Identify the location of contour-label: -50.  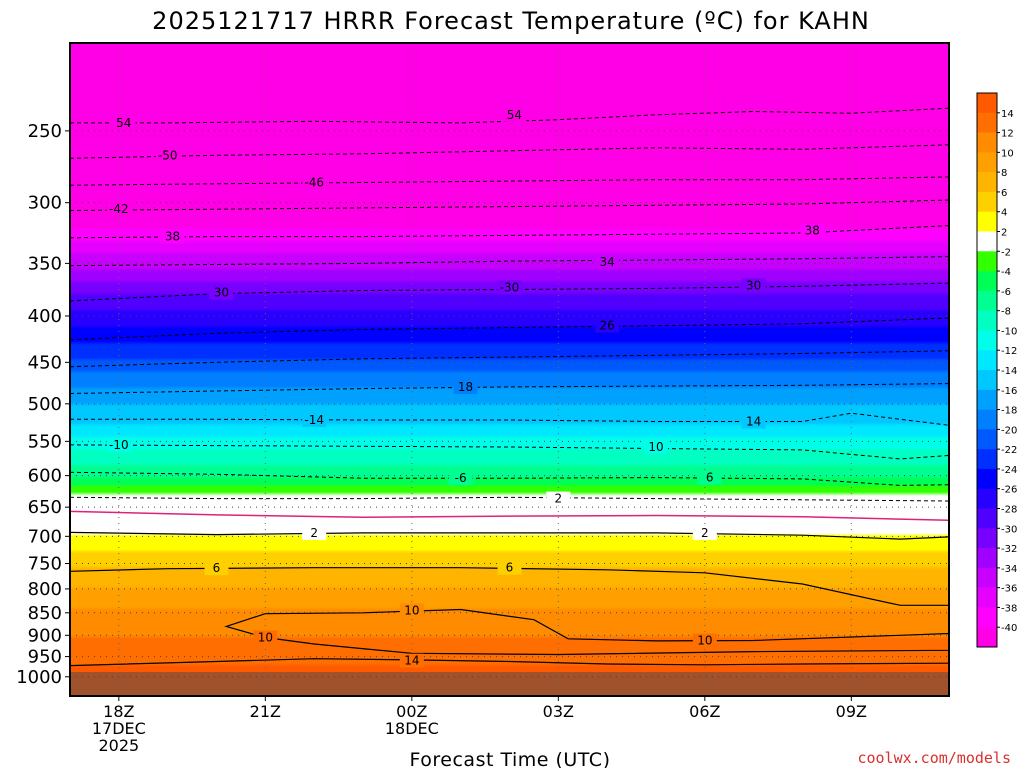
(168, 155).